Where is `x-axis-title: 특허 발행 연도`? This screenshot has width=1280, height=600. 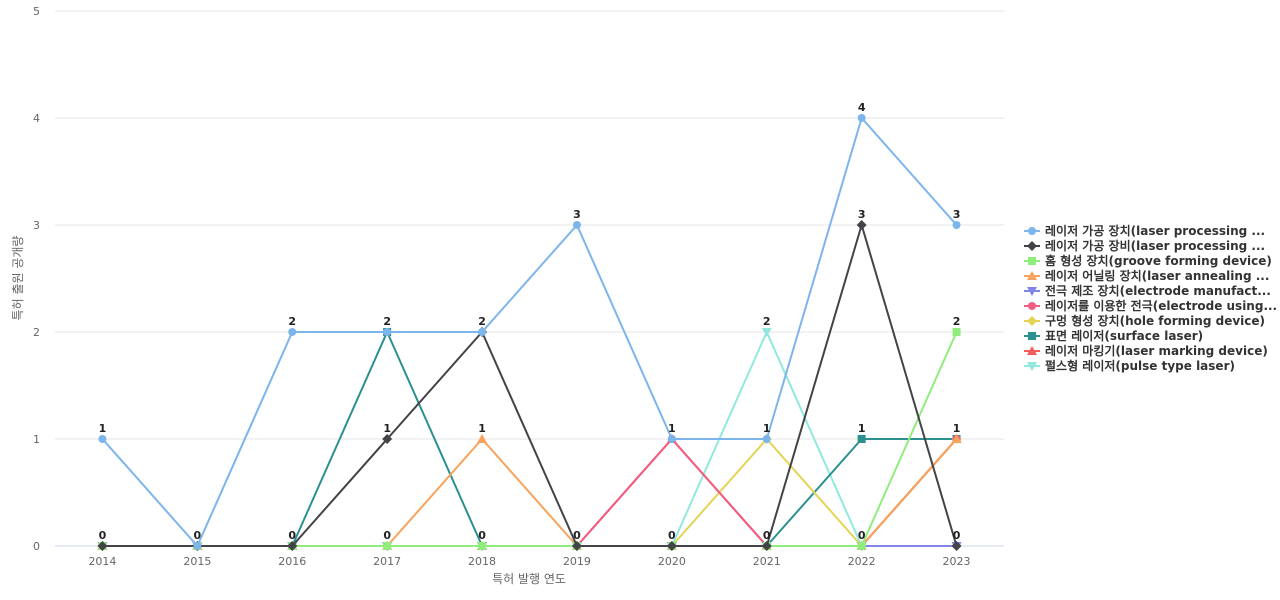 x-axis-title: 특허 발행 연도 is located at coordinates (529, 578).